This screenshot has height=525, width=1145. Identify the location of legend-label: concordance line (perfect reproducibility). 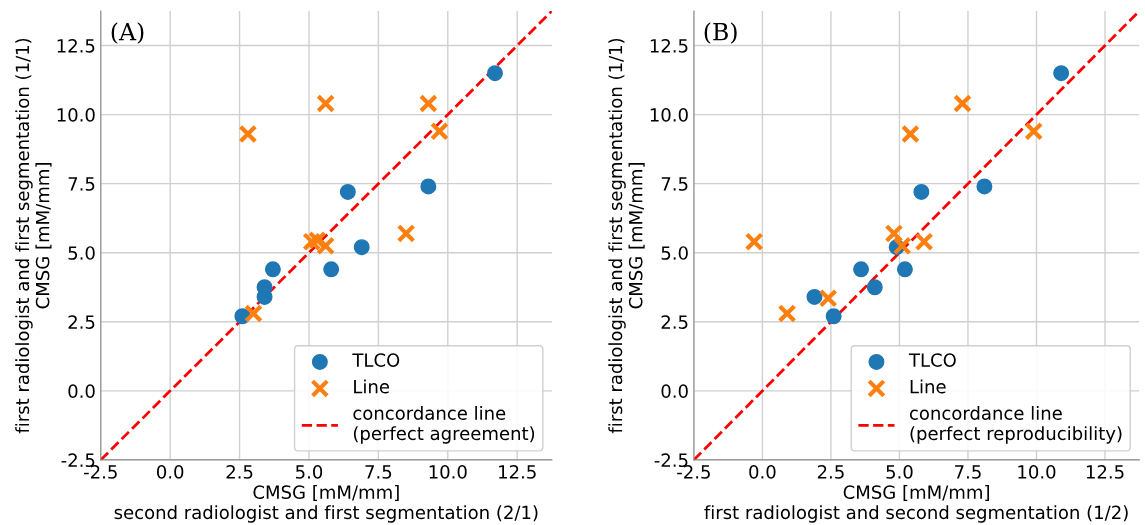
(1015, 424).